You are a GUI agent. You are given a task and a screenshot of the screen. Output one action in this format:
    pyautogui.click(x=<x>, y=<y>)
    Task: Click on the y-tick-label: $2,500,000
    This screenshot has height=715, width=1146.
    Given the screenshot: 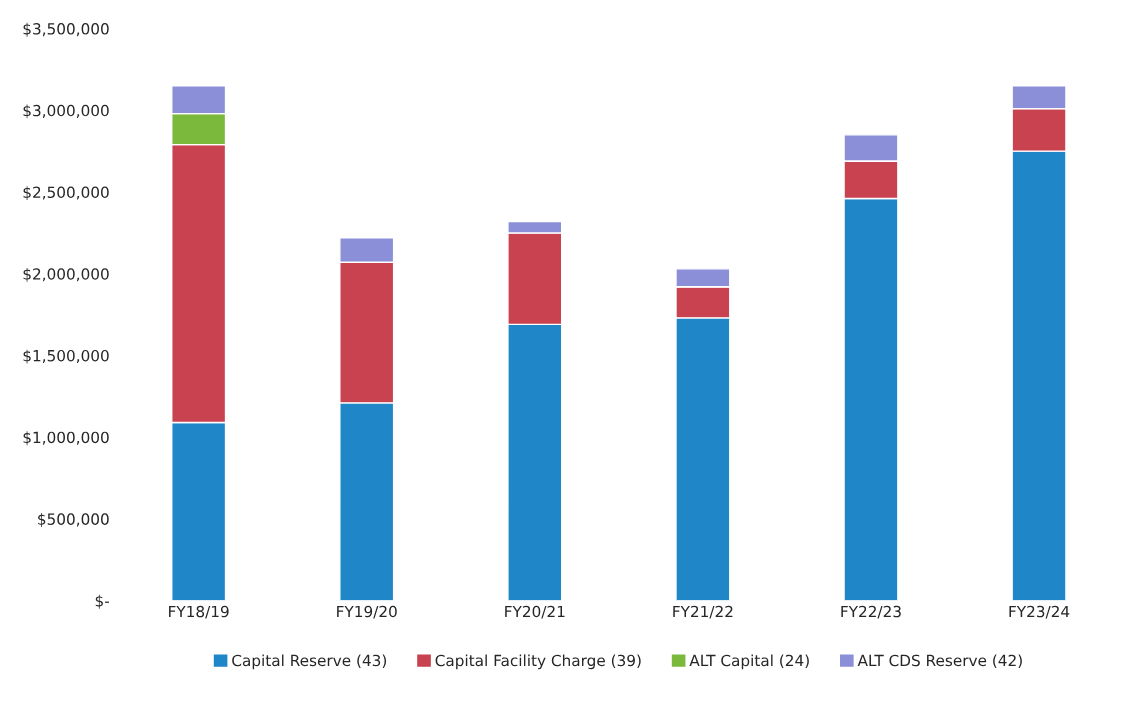 What is the action you would take?
    pyautogui.click(x=66, y=193)
    